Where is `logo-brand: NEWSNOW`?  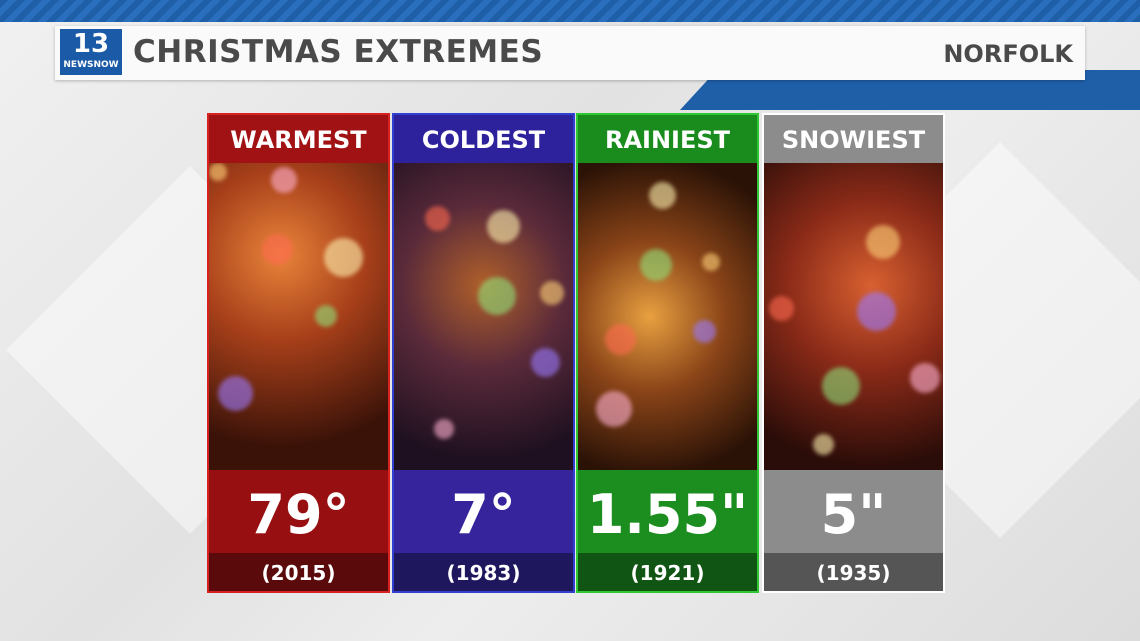 logo-brand: NEWSNOW is located at coordinates (91, 65).